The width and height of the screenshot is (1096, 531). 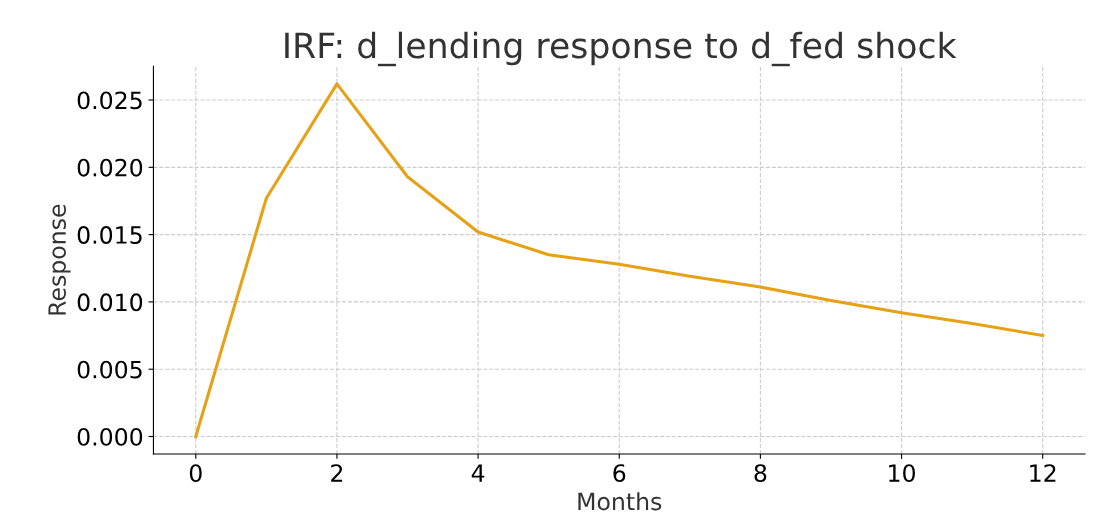 I want to click on x-tick-label: 6, so click(x=619, y=473).